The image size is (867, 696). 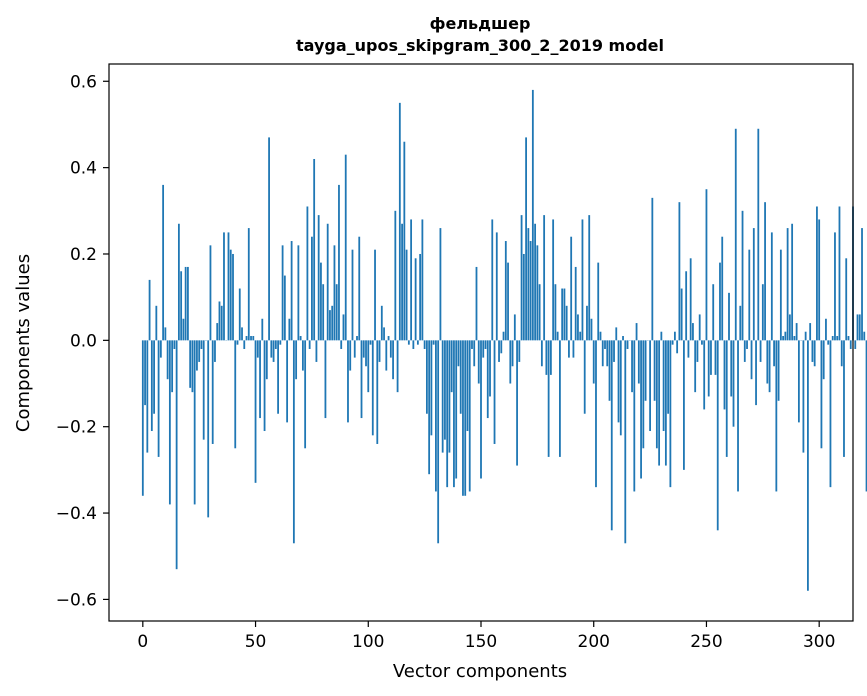 What do you see at coordinates (481, 642) in the screenshot?
I see `x-tick-label: 150` at bounding box center [481, 642].